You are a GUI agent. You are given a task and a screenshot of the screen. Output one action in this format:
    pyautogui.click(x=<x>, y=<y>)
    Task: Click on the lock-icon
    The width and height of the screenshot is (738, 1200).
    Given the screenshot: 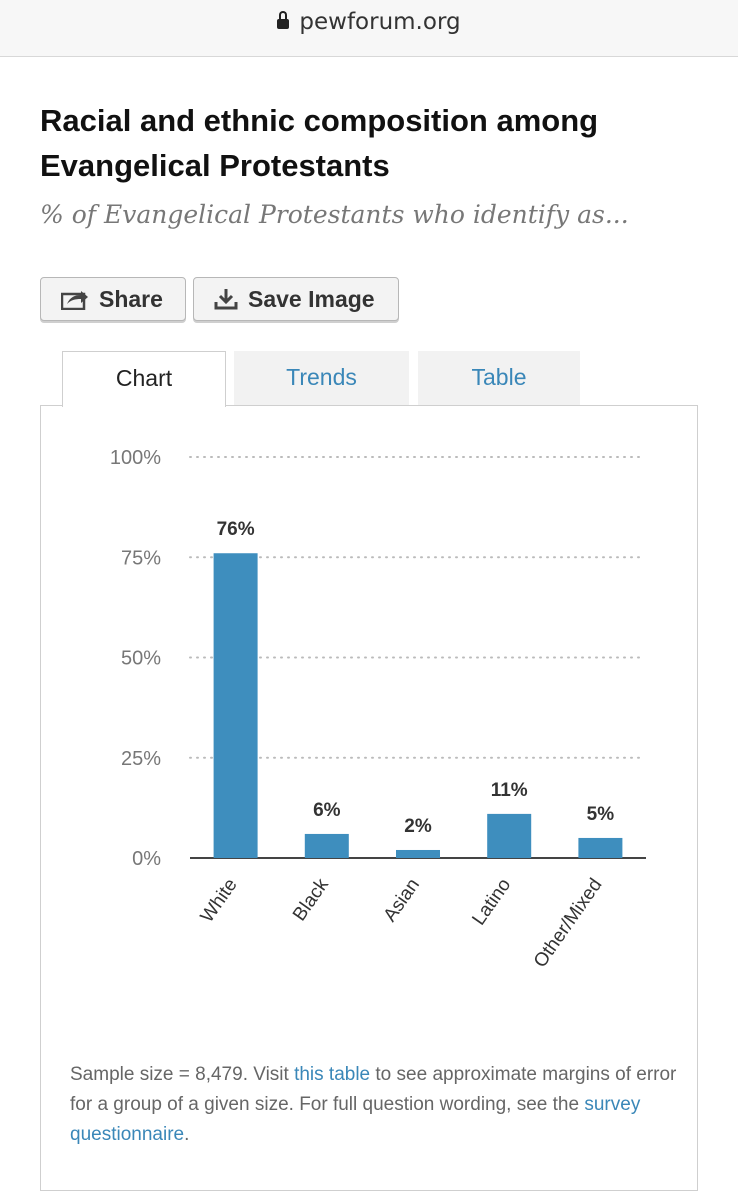 What is the action you would take?
    pyautogui.click(x=283, y=20)
    